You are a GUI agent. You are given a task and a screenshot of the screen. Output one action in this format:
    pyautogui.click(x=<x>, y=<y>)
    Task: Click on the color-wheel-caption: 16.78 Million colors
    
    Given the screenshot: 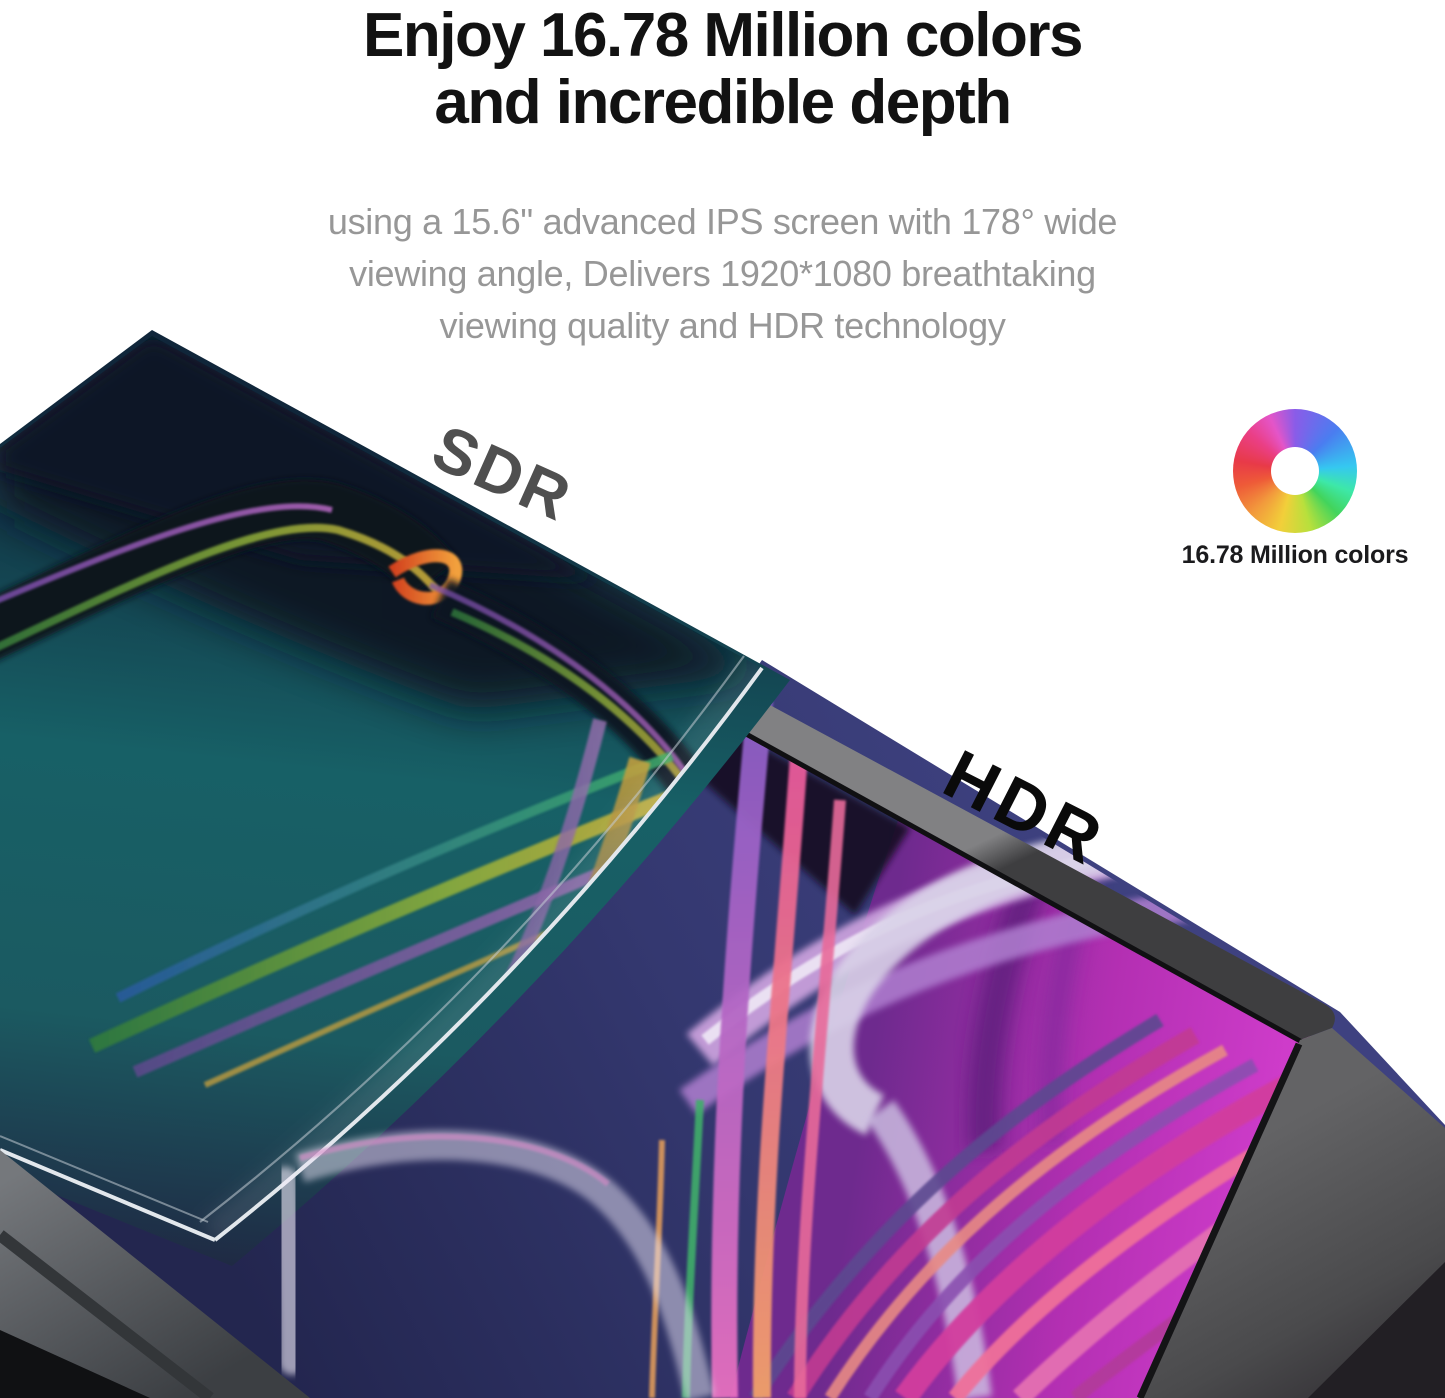 What is the action you would take?
    pyautogui.click(x=1295, y=555)
    